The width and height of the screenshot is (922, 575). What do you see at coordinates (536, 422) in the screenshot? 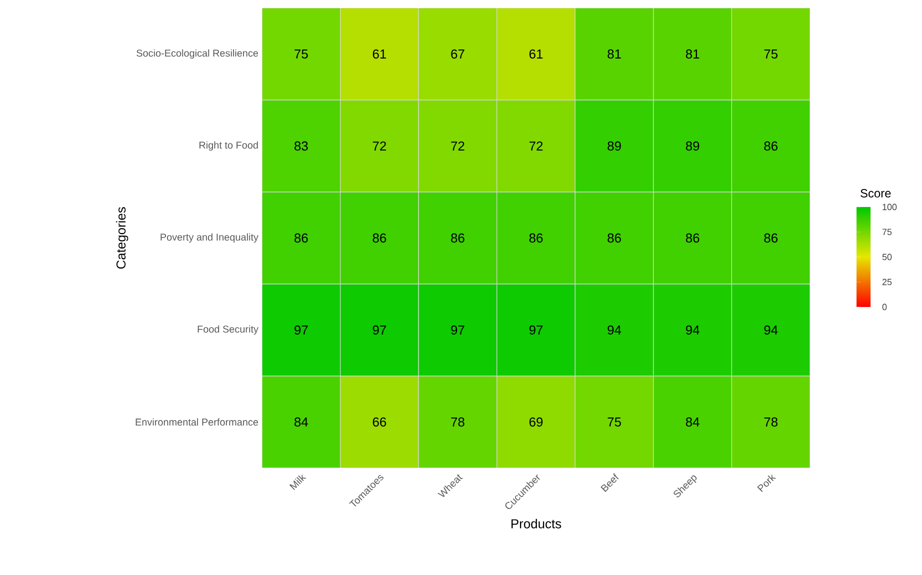
I see `data-label: 69` at bounding box center [536, 422].